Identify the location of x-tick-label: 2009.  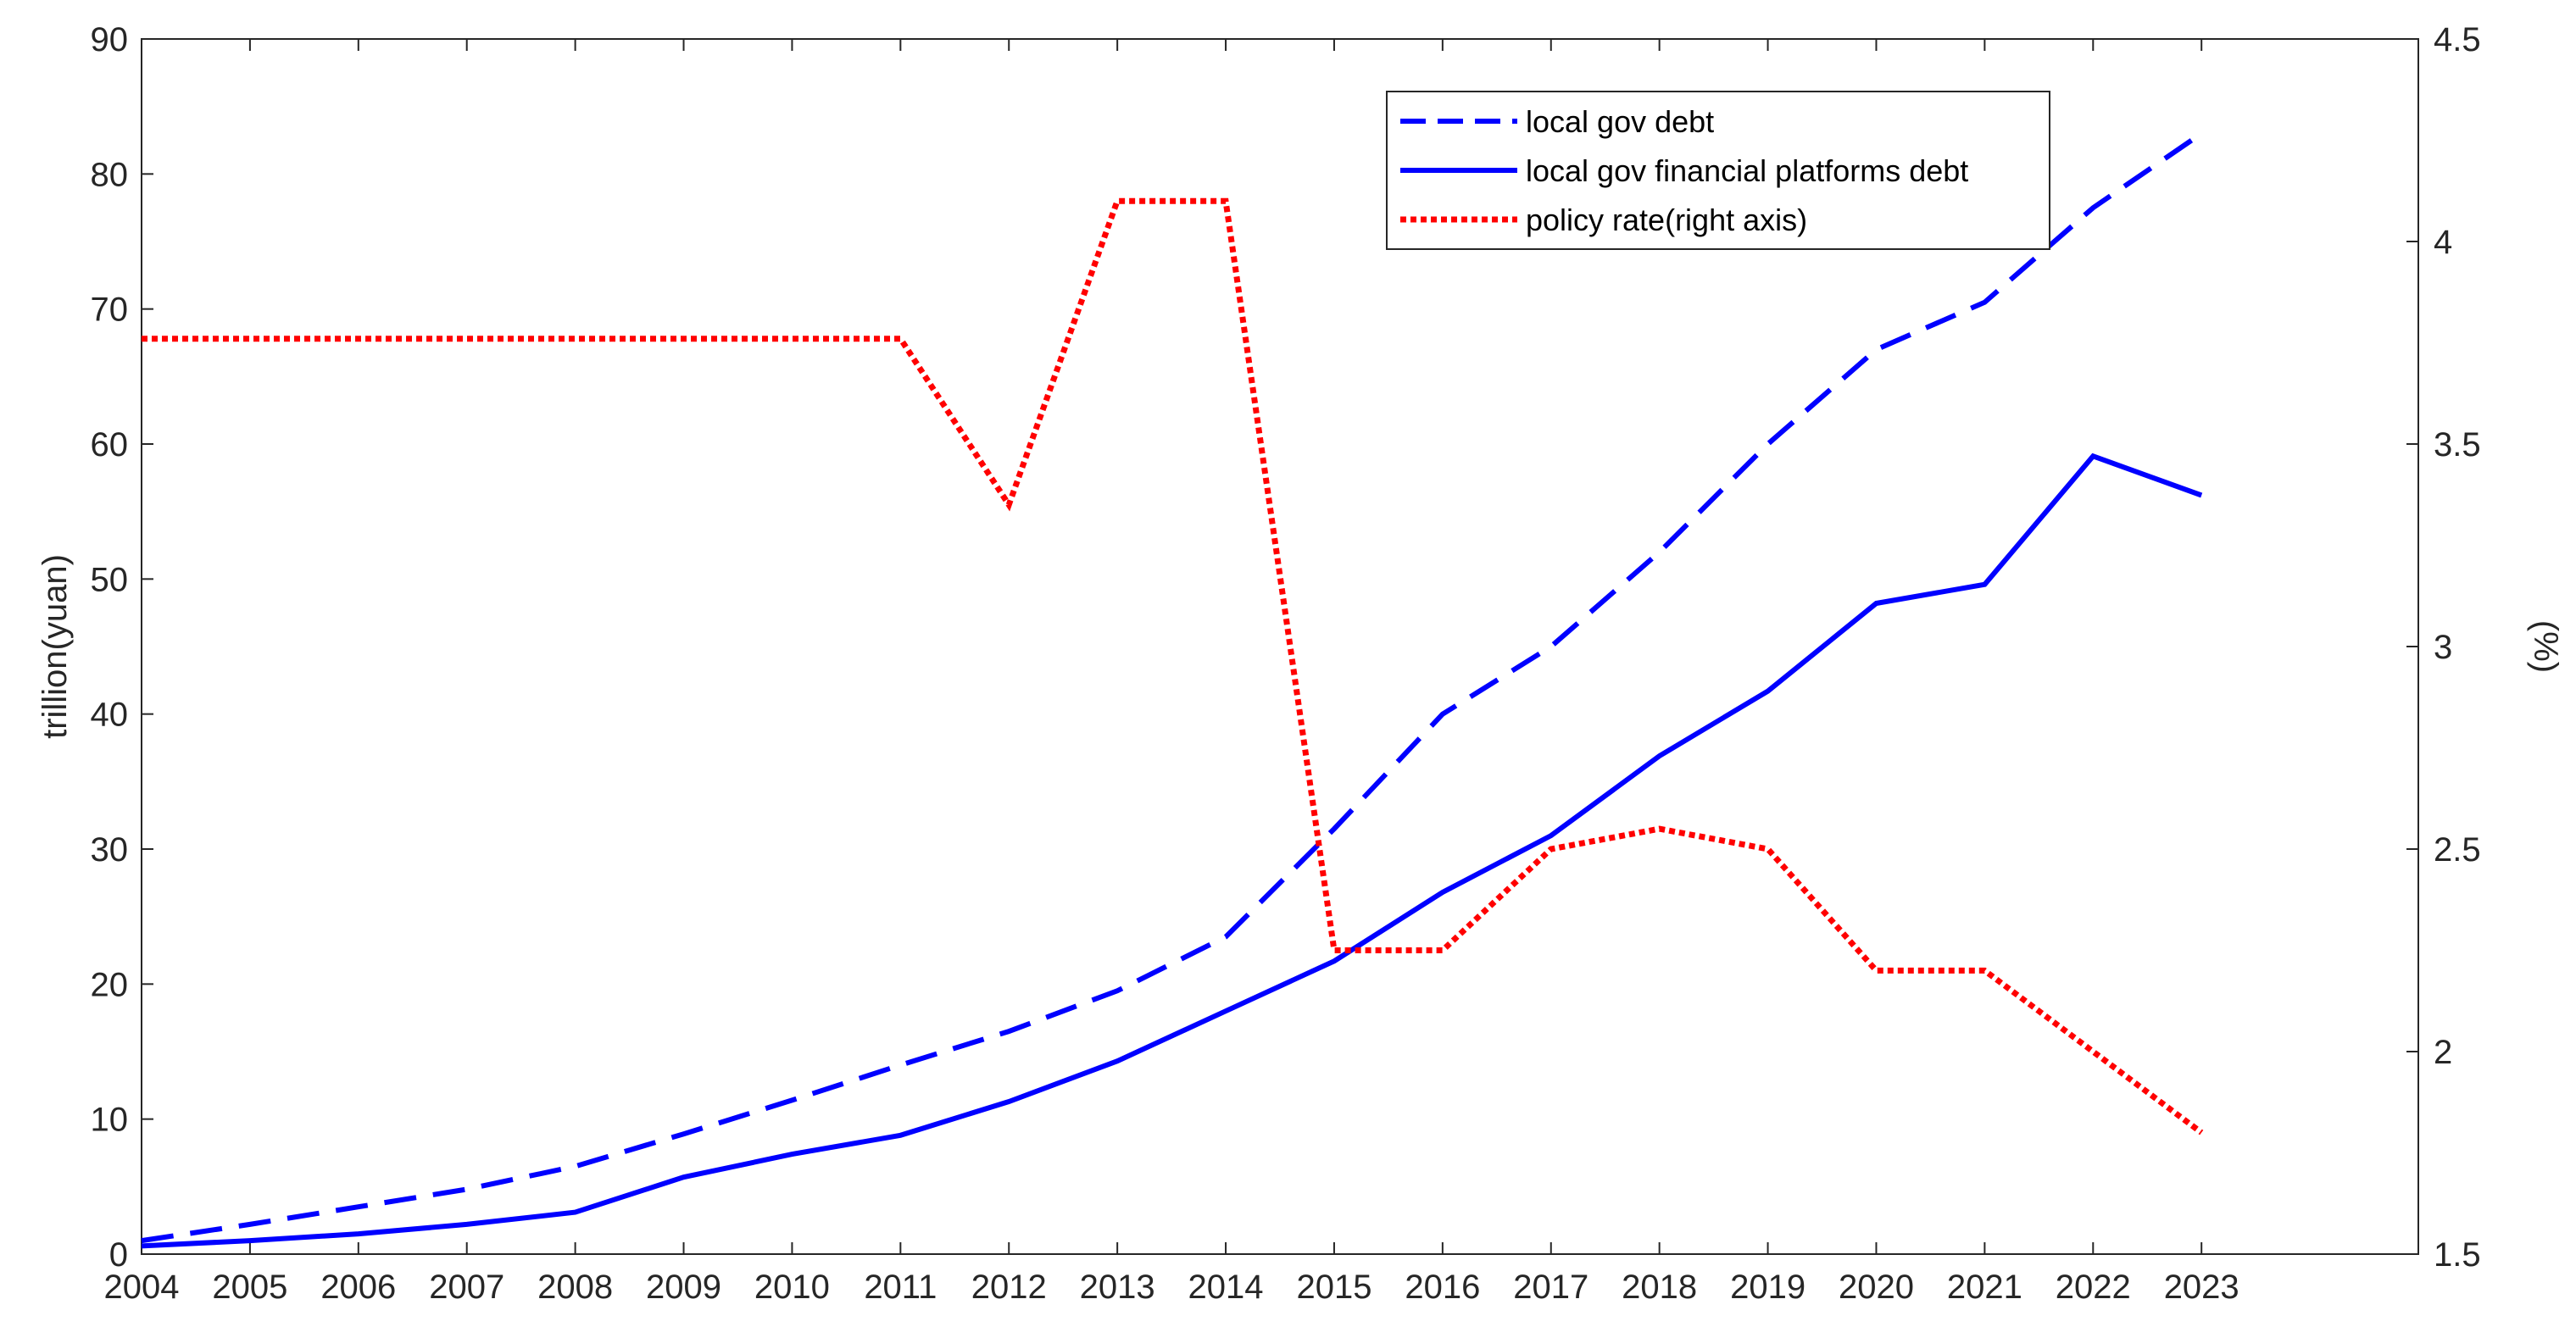
(683, 1287).